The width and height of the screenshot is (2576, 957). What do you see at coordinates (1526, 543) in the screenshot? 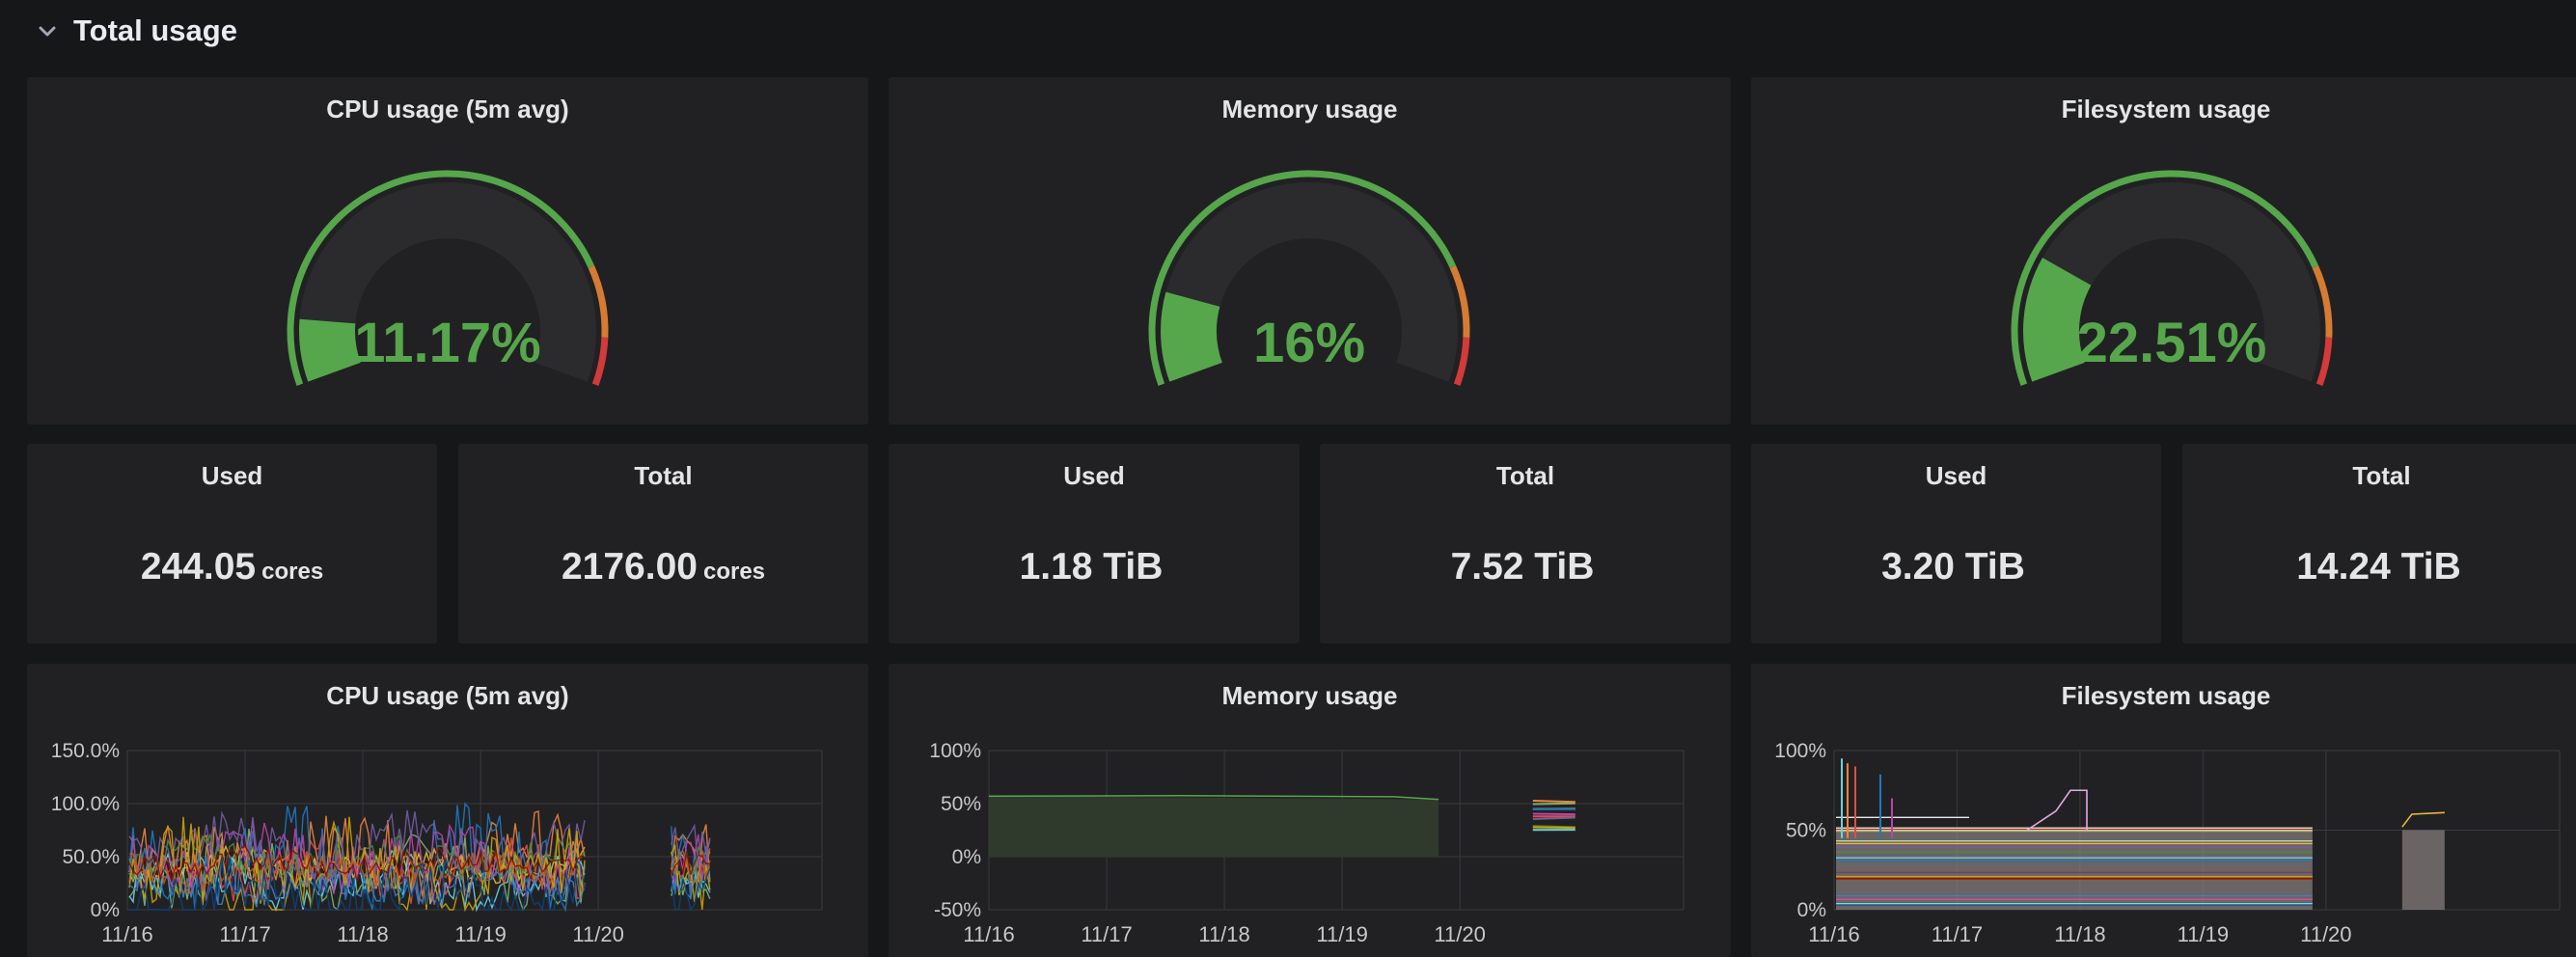
I see `stat-panel-memory-total: Total 7.52 TiB` at bounding box center [1526, 543].